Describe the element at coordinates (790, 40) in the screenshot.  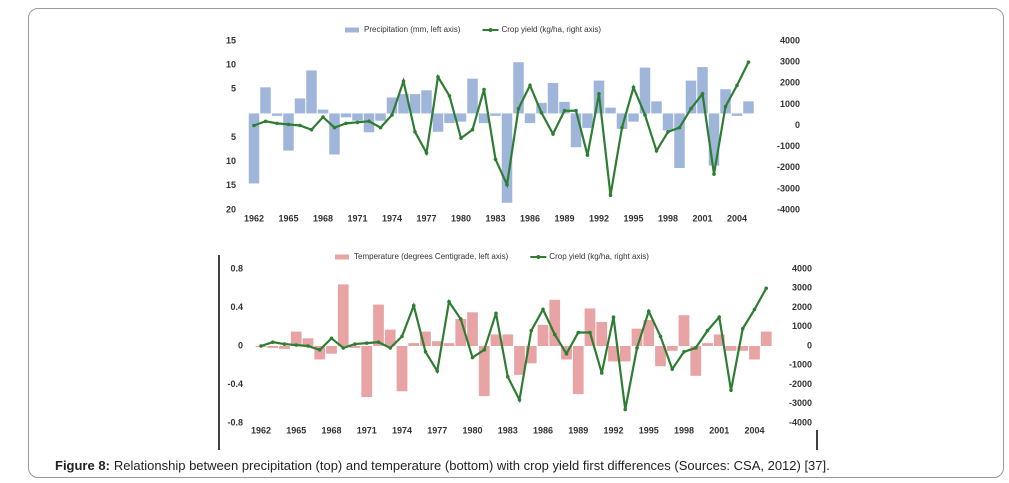
I see `y-tick-label: 4000` at that location.